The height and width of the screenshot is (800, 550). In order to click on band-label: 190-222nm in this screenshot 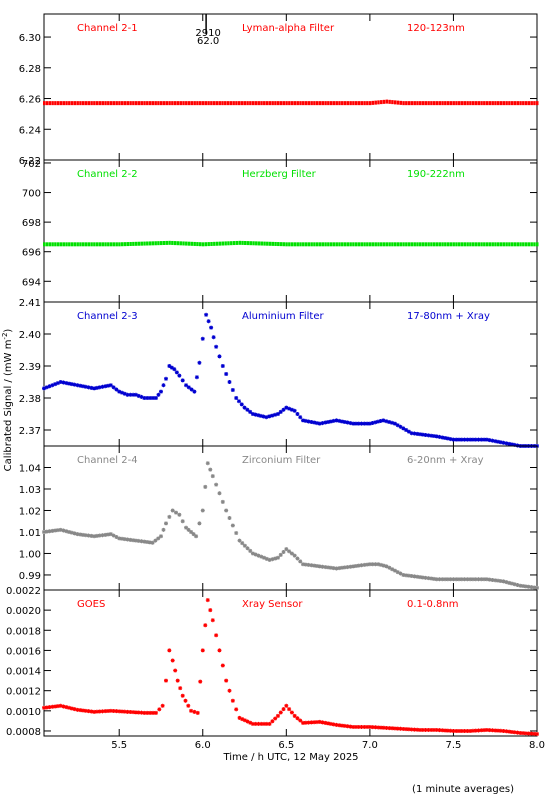, I will do `click(436, 174)`.